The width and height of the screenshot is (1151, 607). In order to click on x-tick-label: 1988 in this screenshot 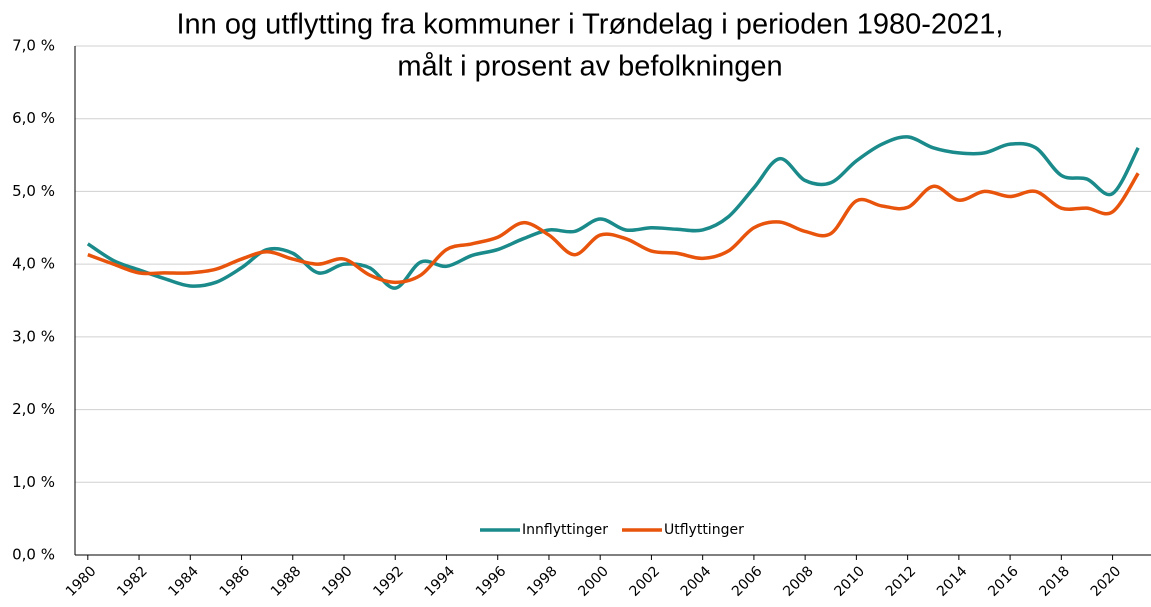, I will do `click(286, 581)`.